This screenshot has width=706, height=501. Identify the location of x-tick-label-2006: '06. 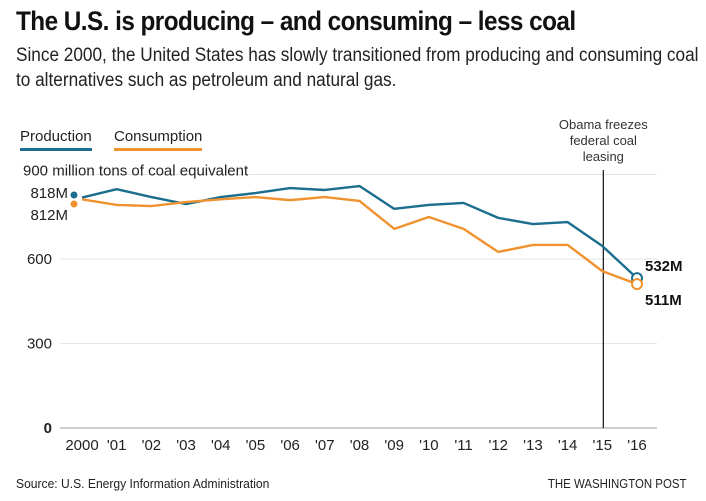
(290, 445).